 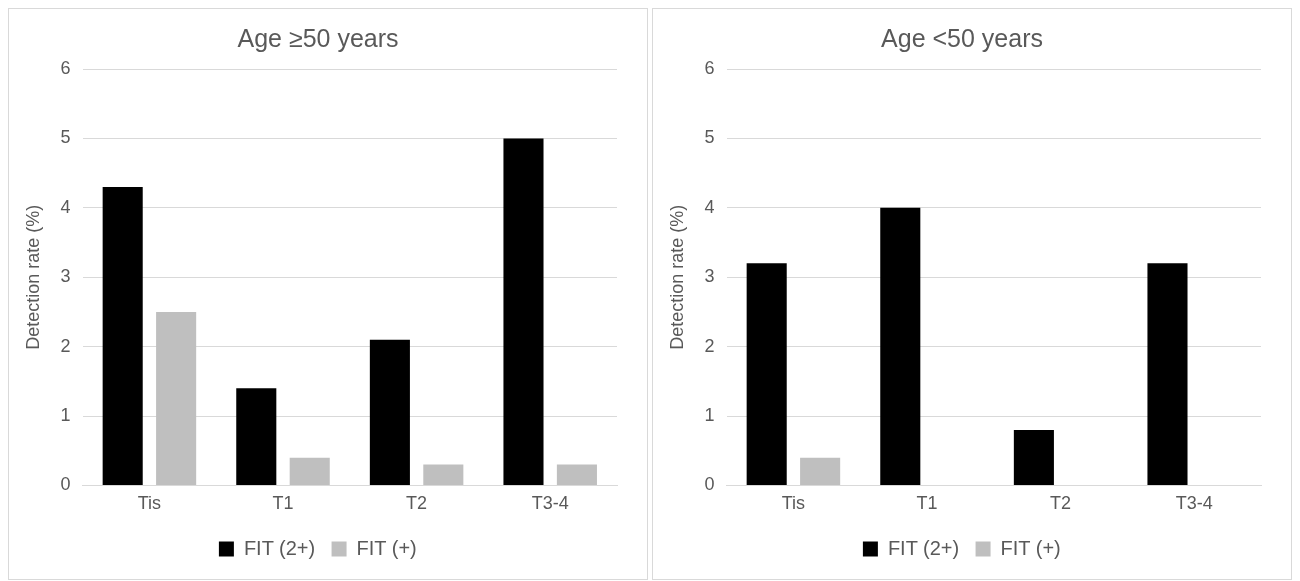 What do you see at coordinates (962, 37) in the screenshot?
I see `chart-title: Age <50 years` at bounding box center [962, 37].